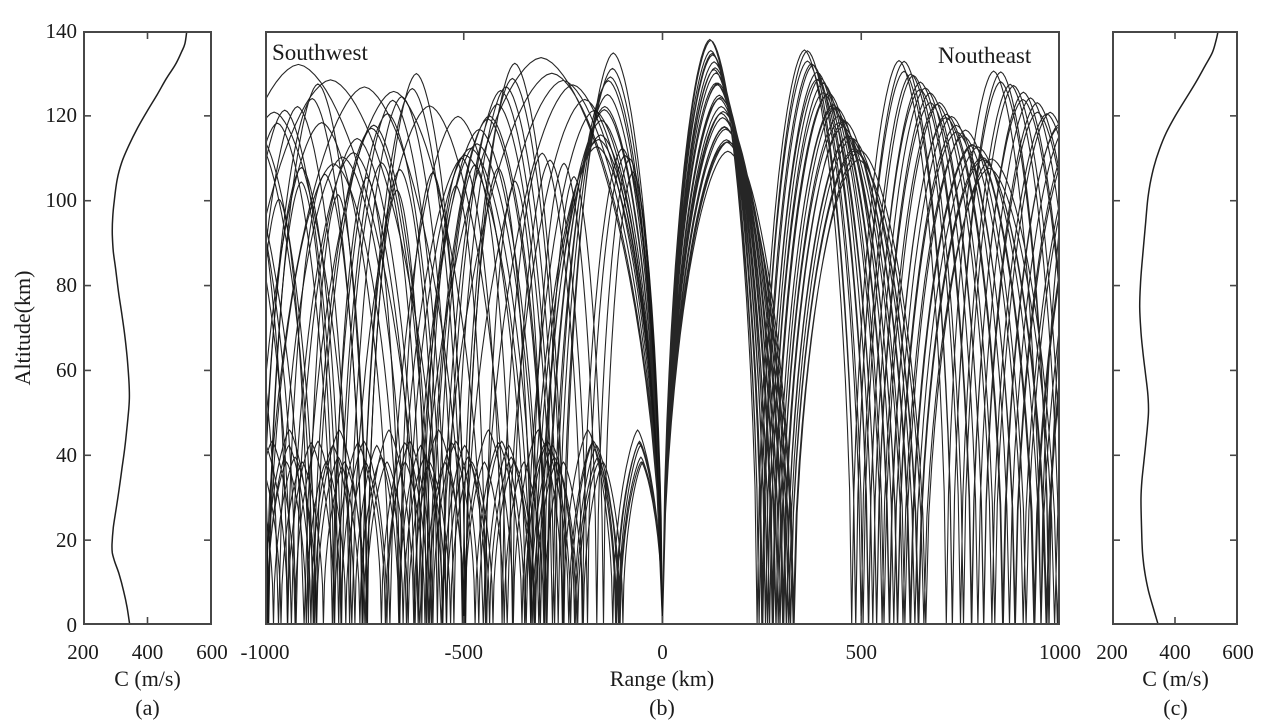 The width and height of the screenshot is (1265, 727). Describe the element at coordinates (1175, 707) in the screenshot. I see `panel-c-sublabel: (c)` at that location.